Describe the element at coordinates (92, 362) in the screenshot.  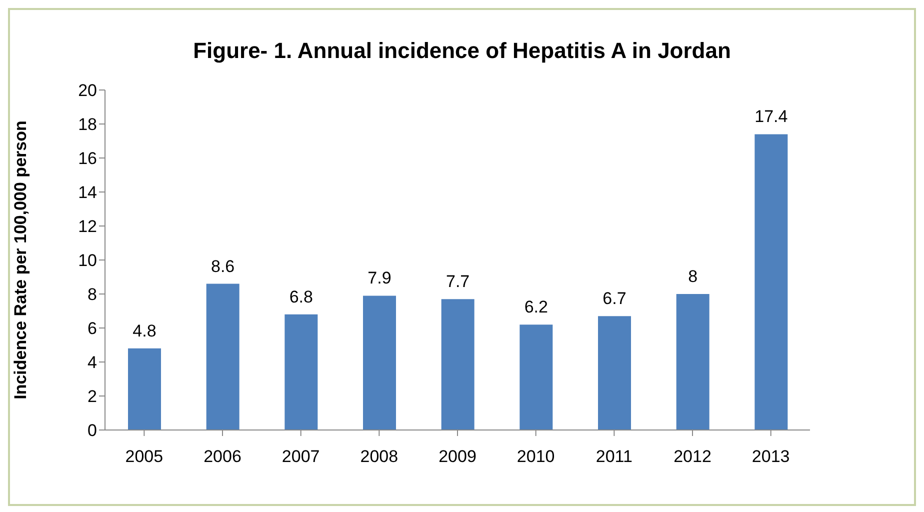
I see `y-tick-label: 4` at that location.